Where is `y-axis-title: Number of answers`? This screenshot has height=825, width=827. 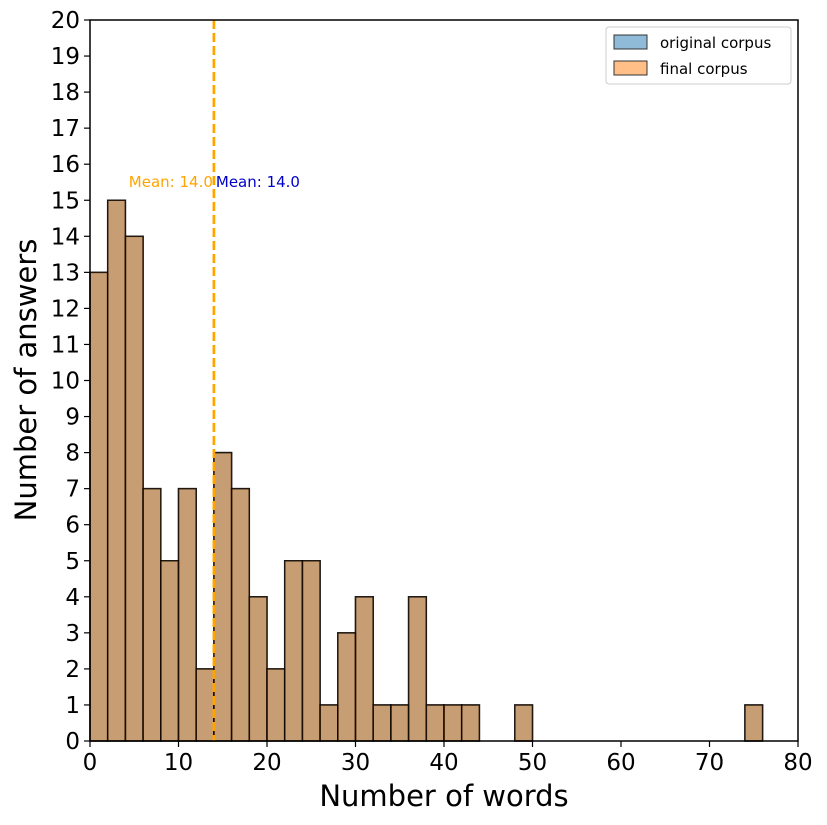
y-axis-title: Number of answers is located at coordinates (26, 380).